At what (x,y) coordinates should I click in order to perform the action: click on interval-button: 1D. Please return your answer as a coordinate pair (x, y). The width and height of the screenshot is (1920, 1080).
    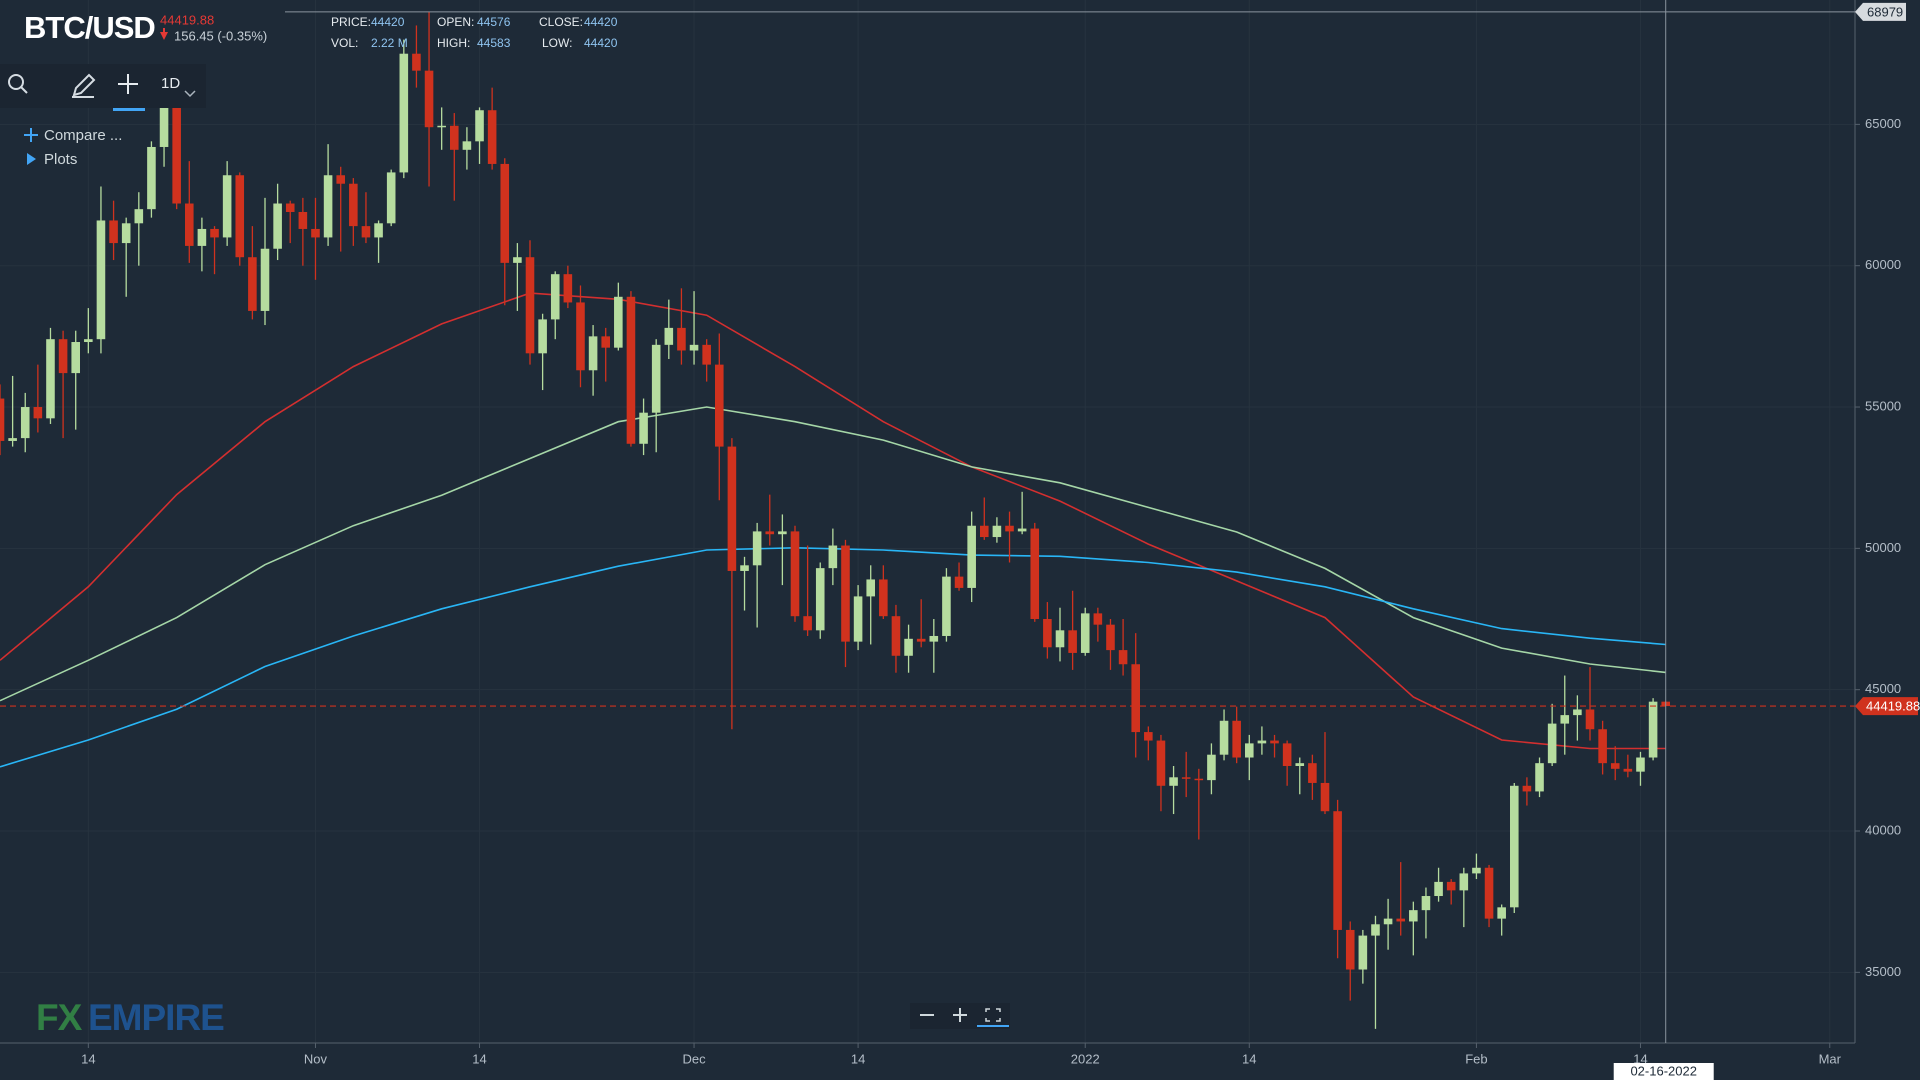
    Looking at the image, I should click on (170, 83).